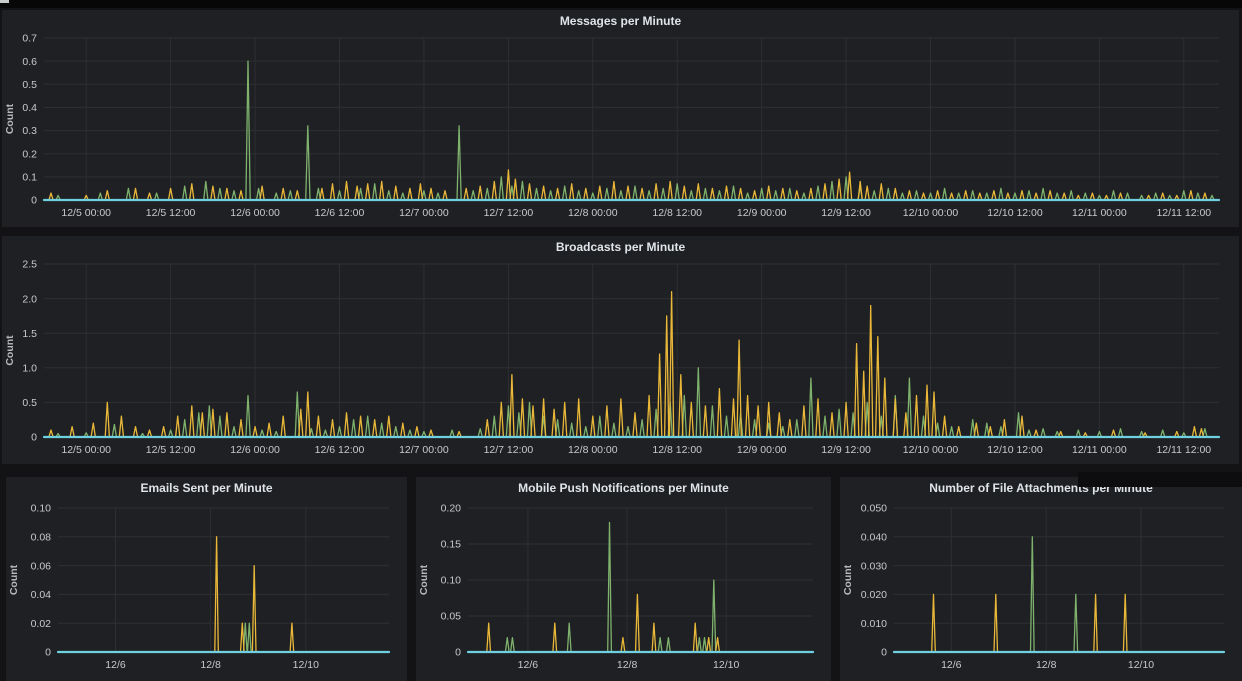 The image size is (1242, 681). What do you see at coordinates (1160, 479) in the screenshot?
I see `dark-strip` at bounding box center [1160, 479].